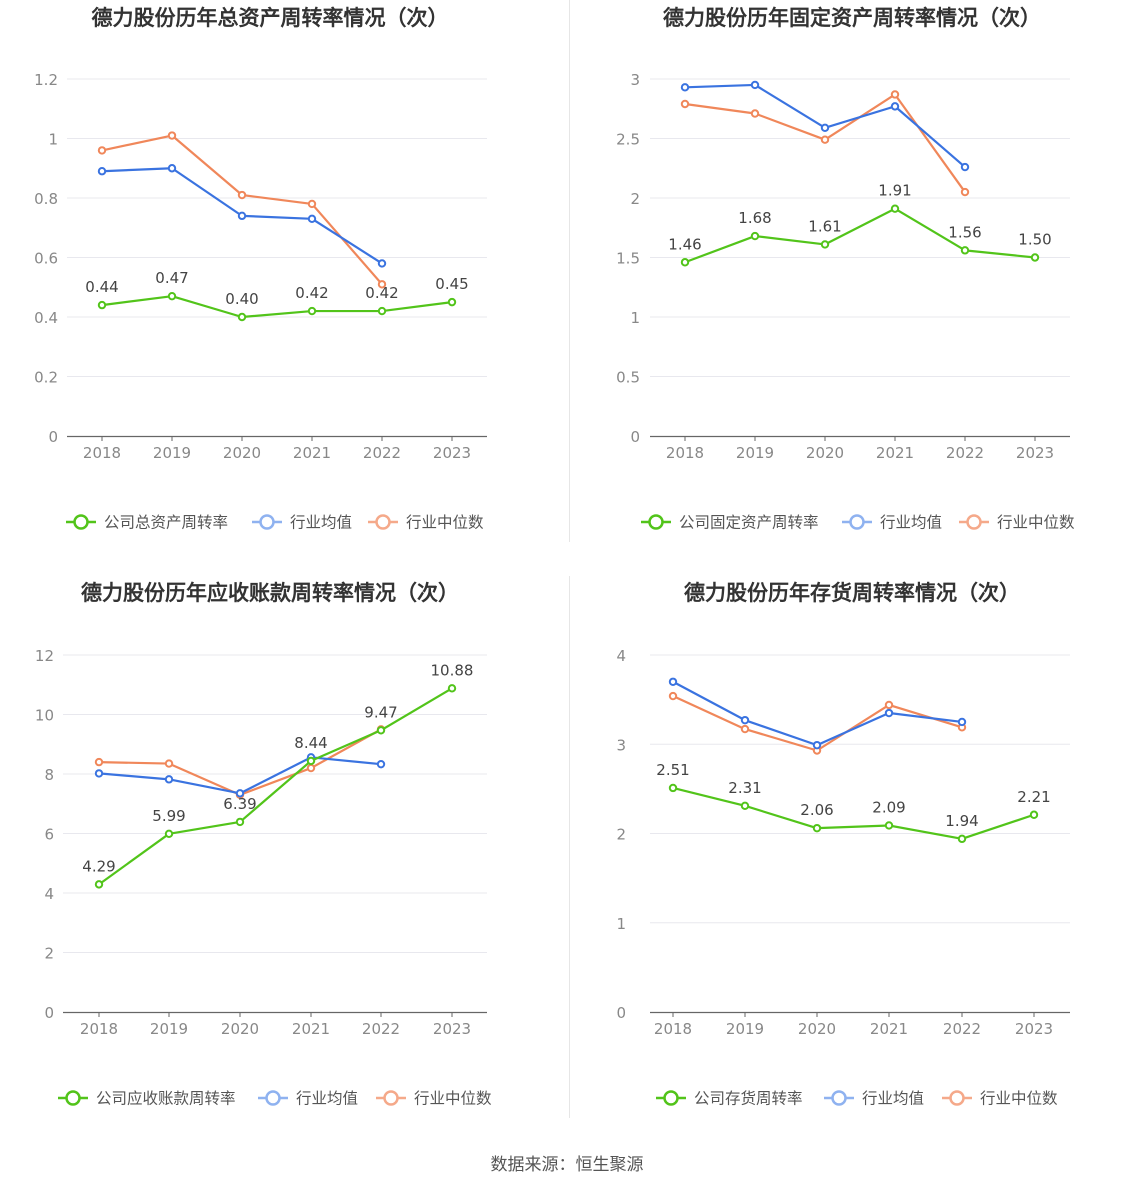 This screenshot has width=1134, height=1188. What do you see at coordinates (312, 453) in the screenshot?
I see `chart-1-x-tick: 2021` at bounding box center [312, 453].